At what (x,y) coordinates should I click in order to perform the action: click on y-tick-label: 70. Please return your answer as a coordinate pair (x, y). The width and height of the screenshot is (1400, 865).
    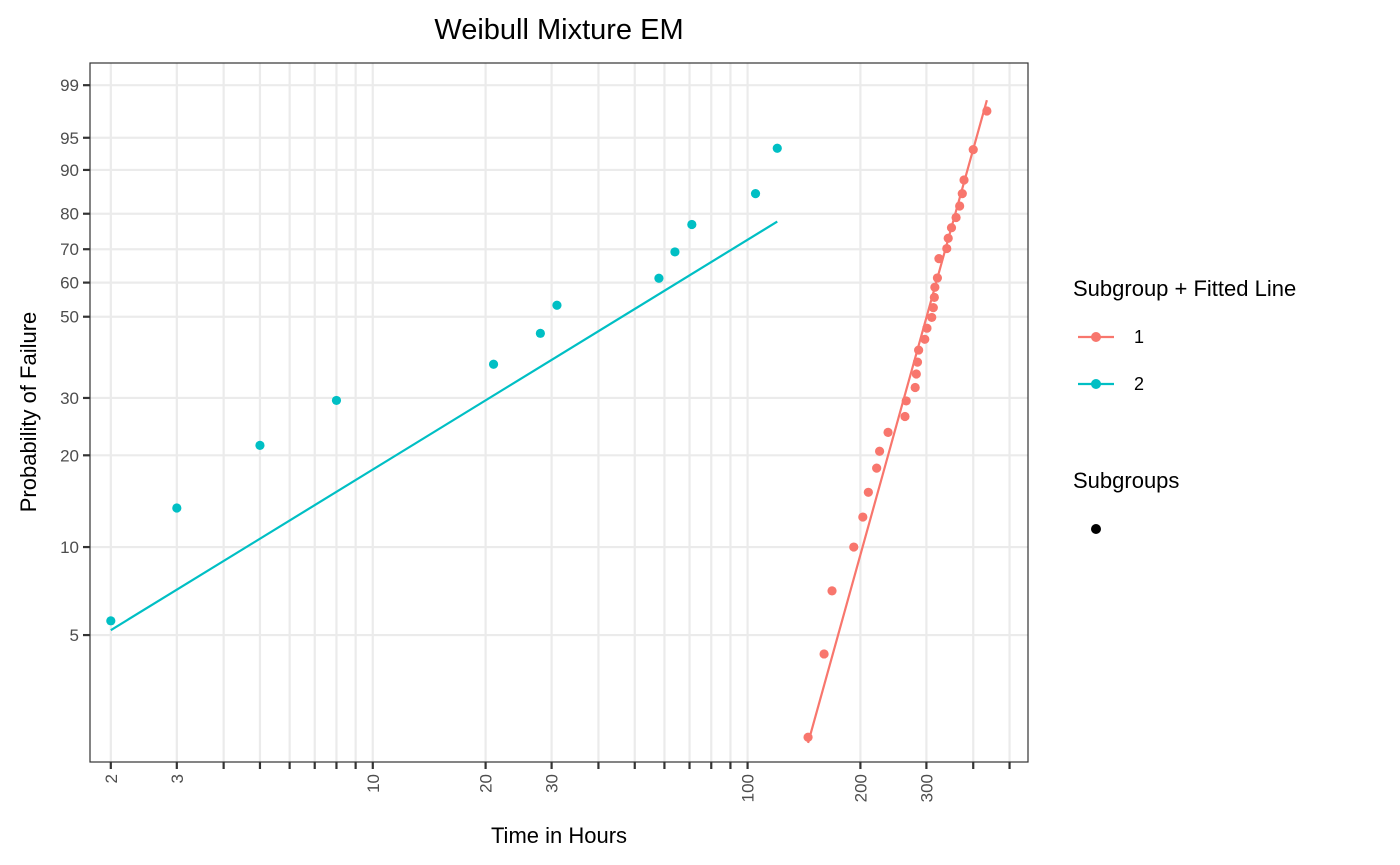
    Looking at the image, I should click on (69, 249).